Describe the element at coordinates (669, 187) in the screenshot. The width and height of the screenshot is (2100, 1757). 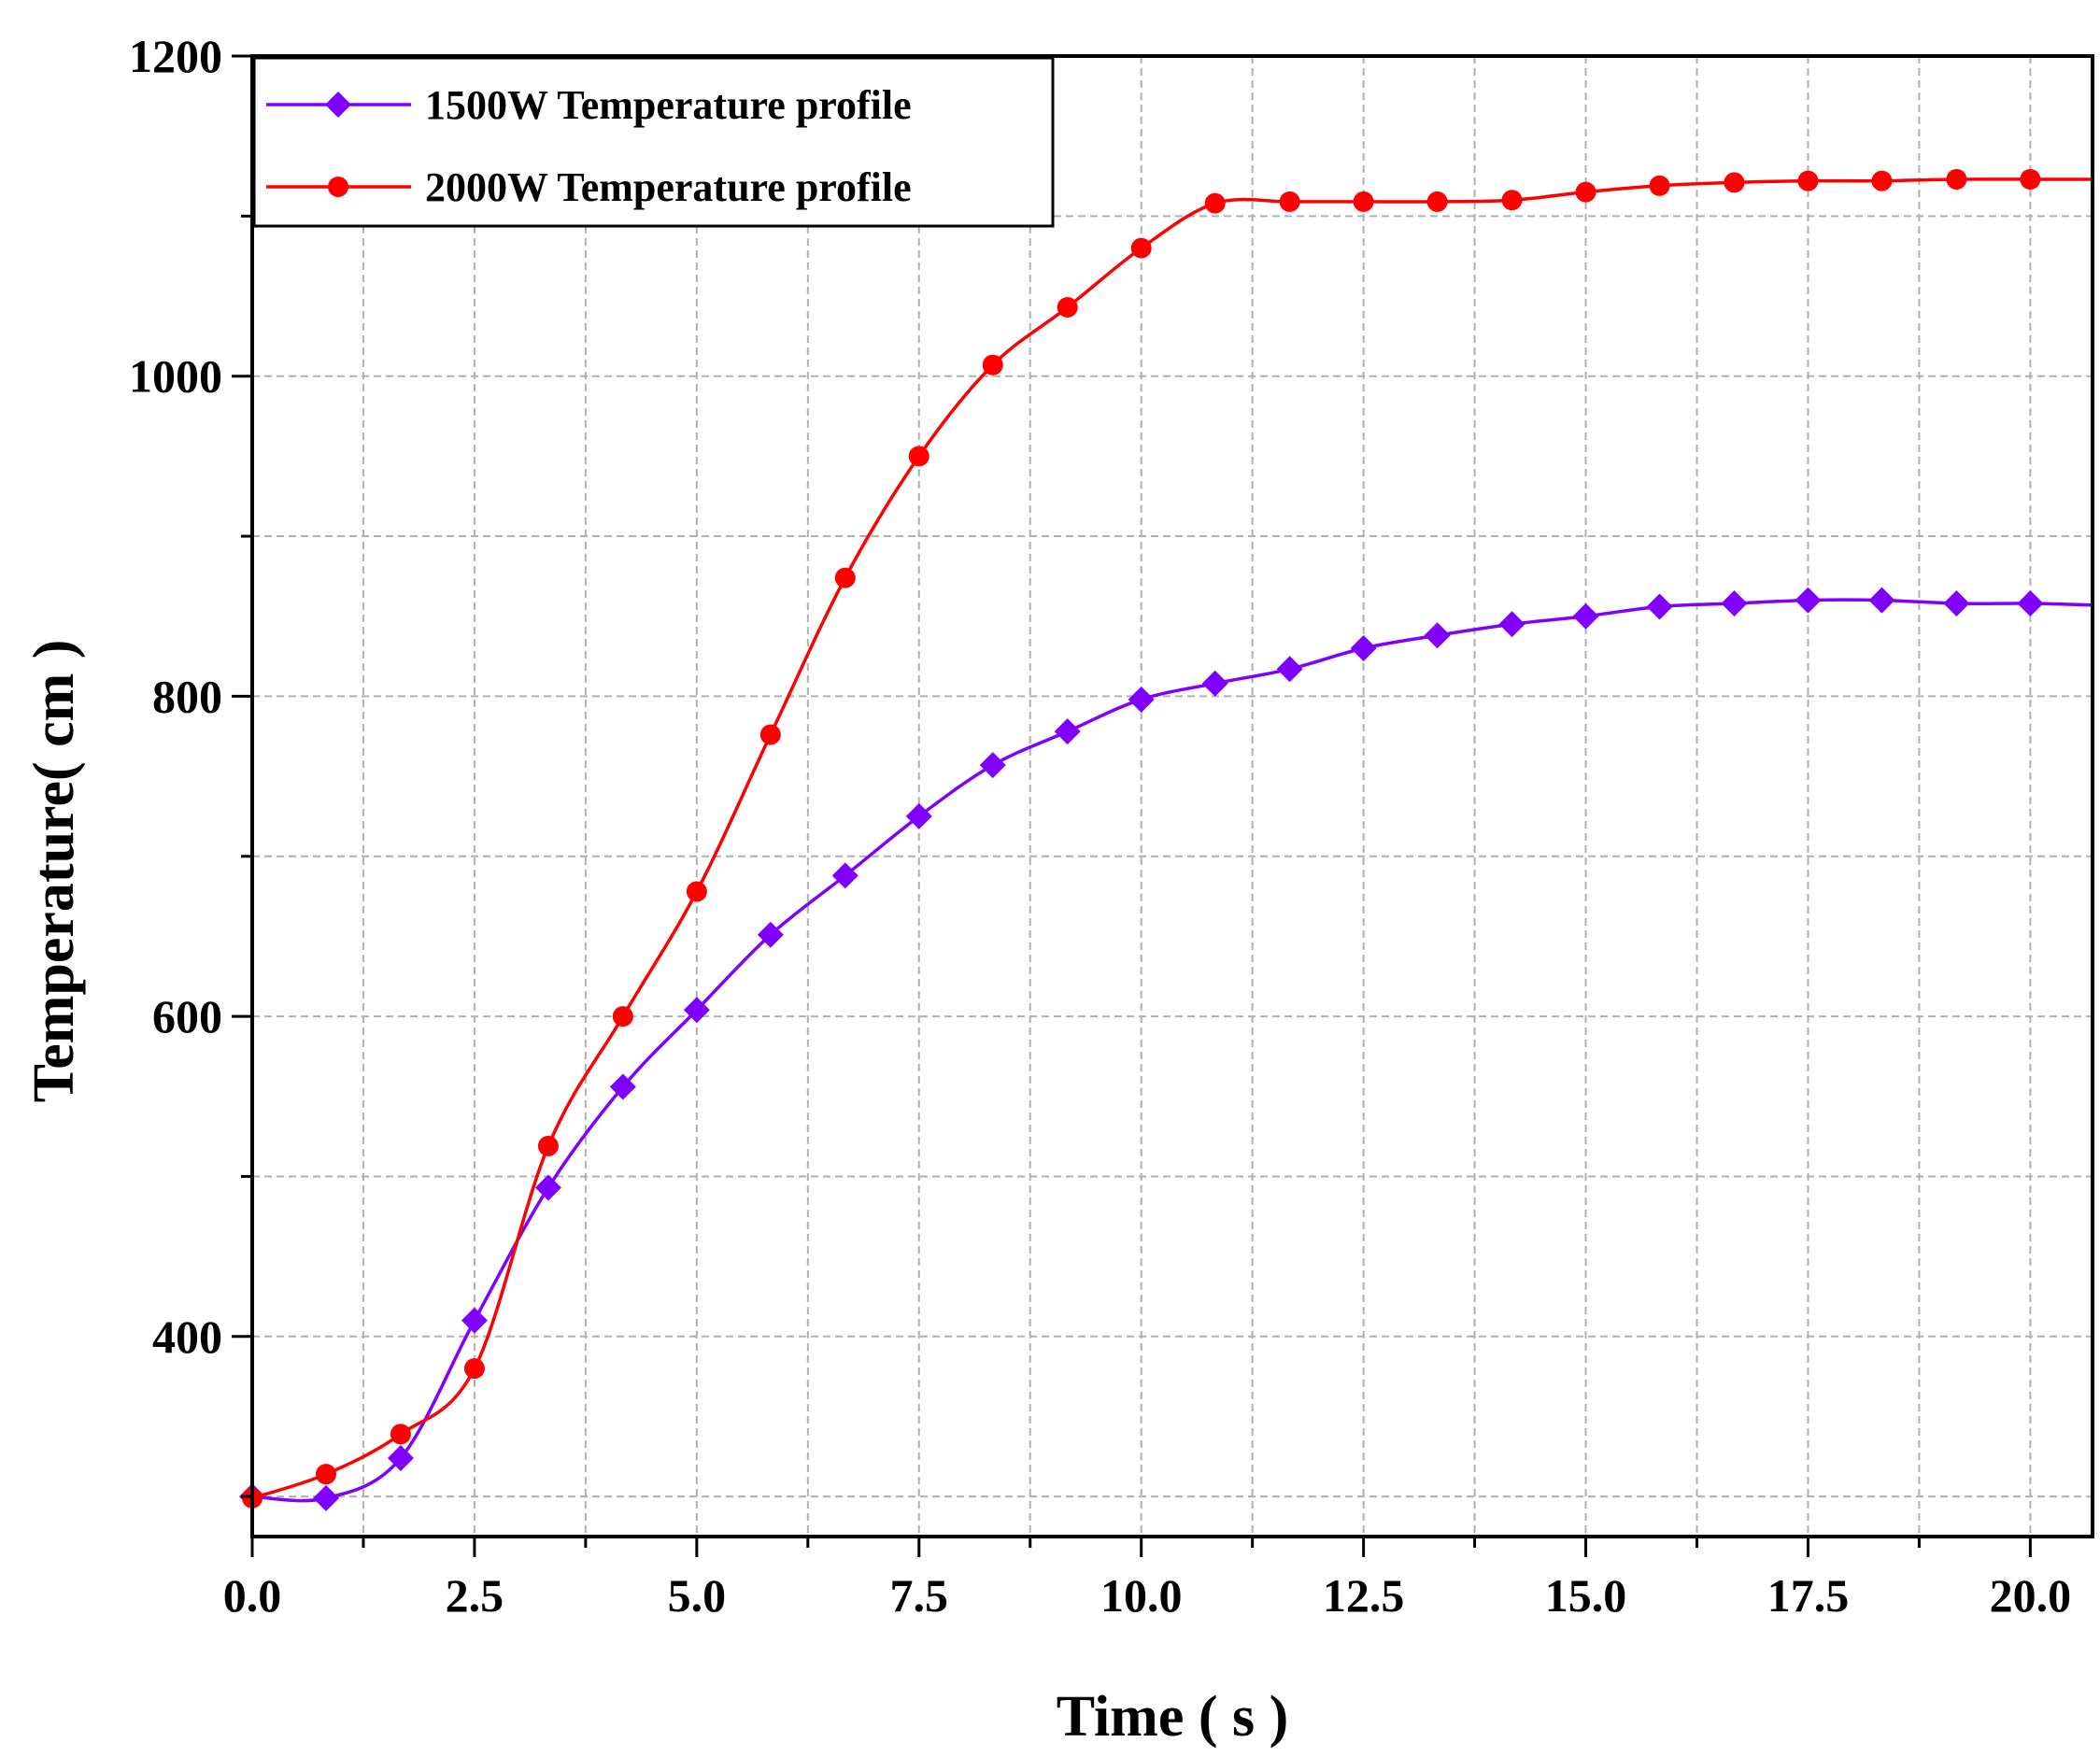
I see `legend-label-2000w: 2000W Temperature profile` at that location.